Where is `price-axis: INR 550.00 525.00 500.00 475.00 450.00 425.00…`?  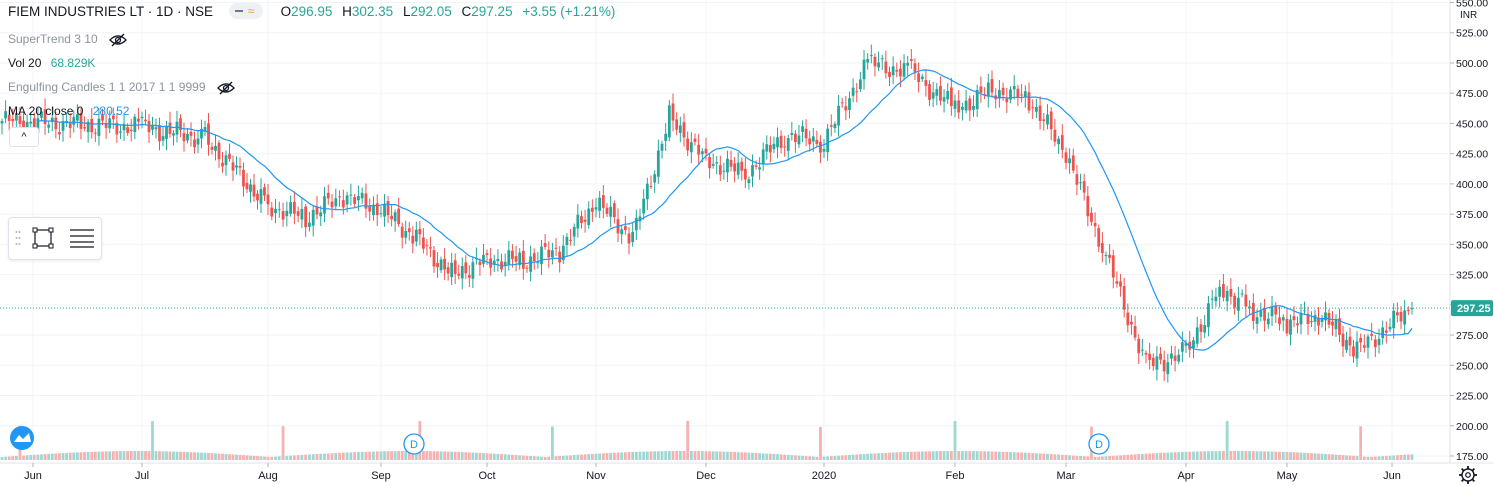 price-axis: INR 550.00 525.00 500.00 475.00 450.00 425.00… is located at coordinates (1471, 231).